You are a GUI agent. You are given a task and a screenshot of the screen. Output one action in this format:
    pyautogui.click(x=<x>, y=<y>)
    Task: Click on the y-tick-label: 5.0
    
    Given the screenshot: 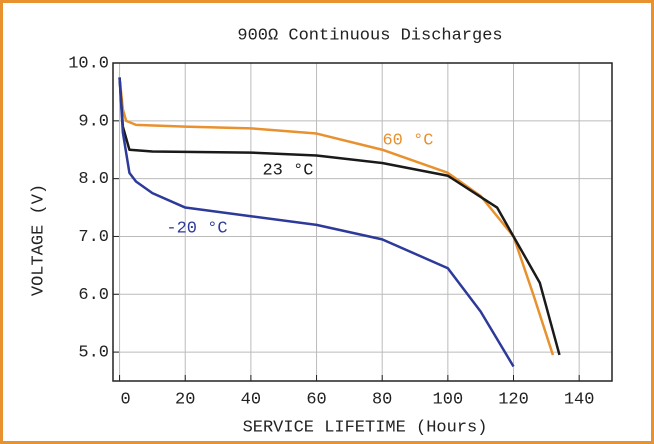 What is the action you would take?
    pyautogui.click(x=93, y=353)
    